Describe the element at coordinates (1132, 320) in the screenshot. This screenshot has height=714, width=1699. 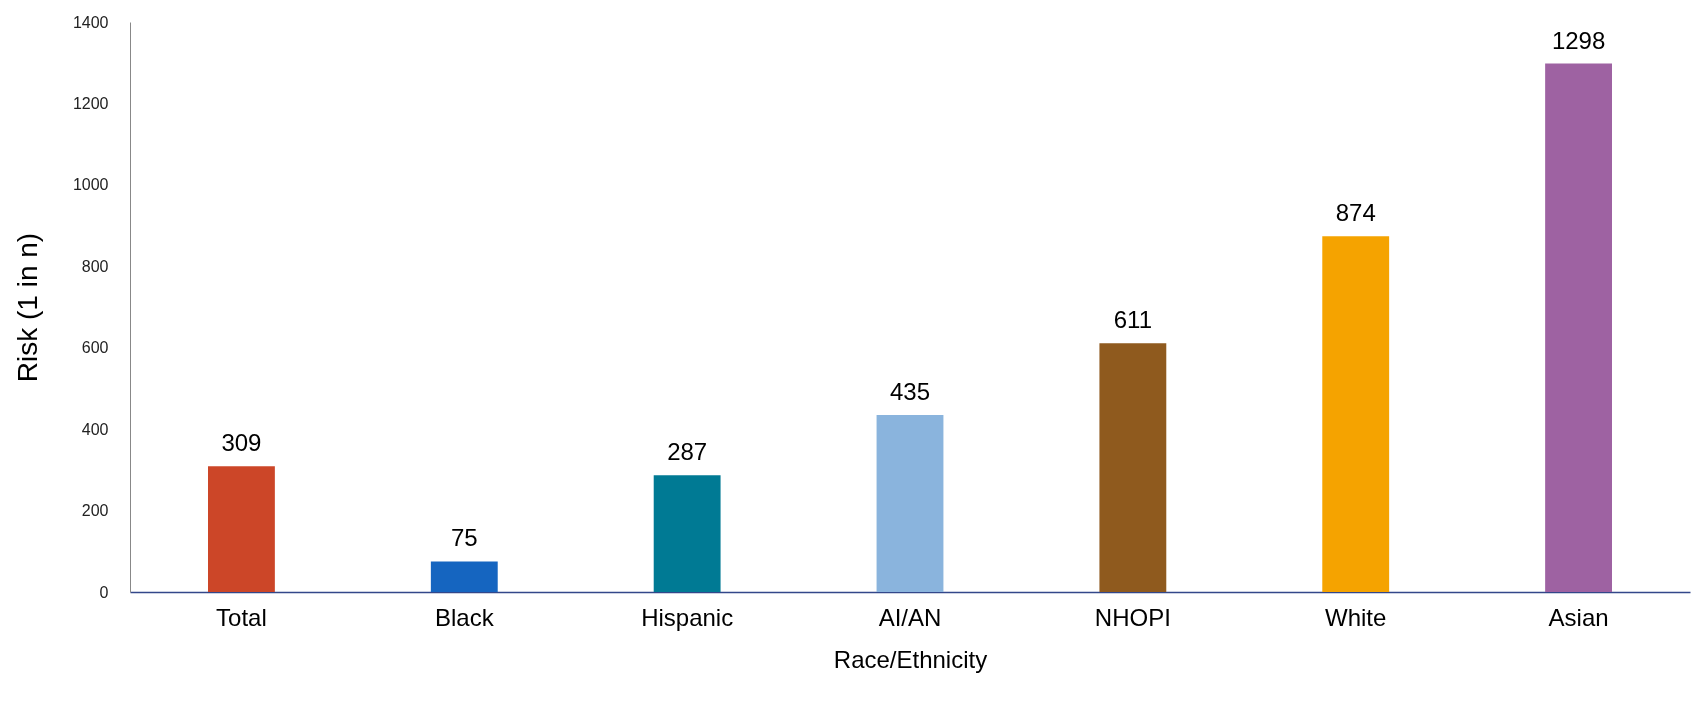
I see `data-label: 611` at that location.